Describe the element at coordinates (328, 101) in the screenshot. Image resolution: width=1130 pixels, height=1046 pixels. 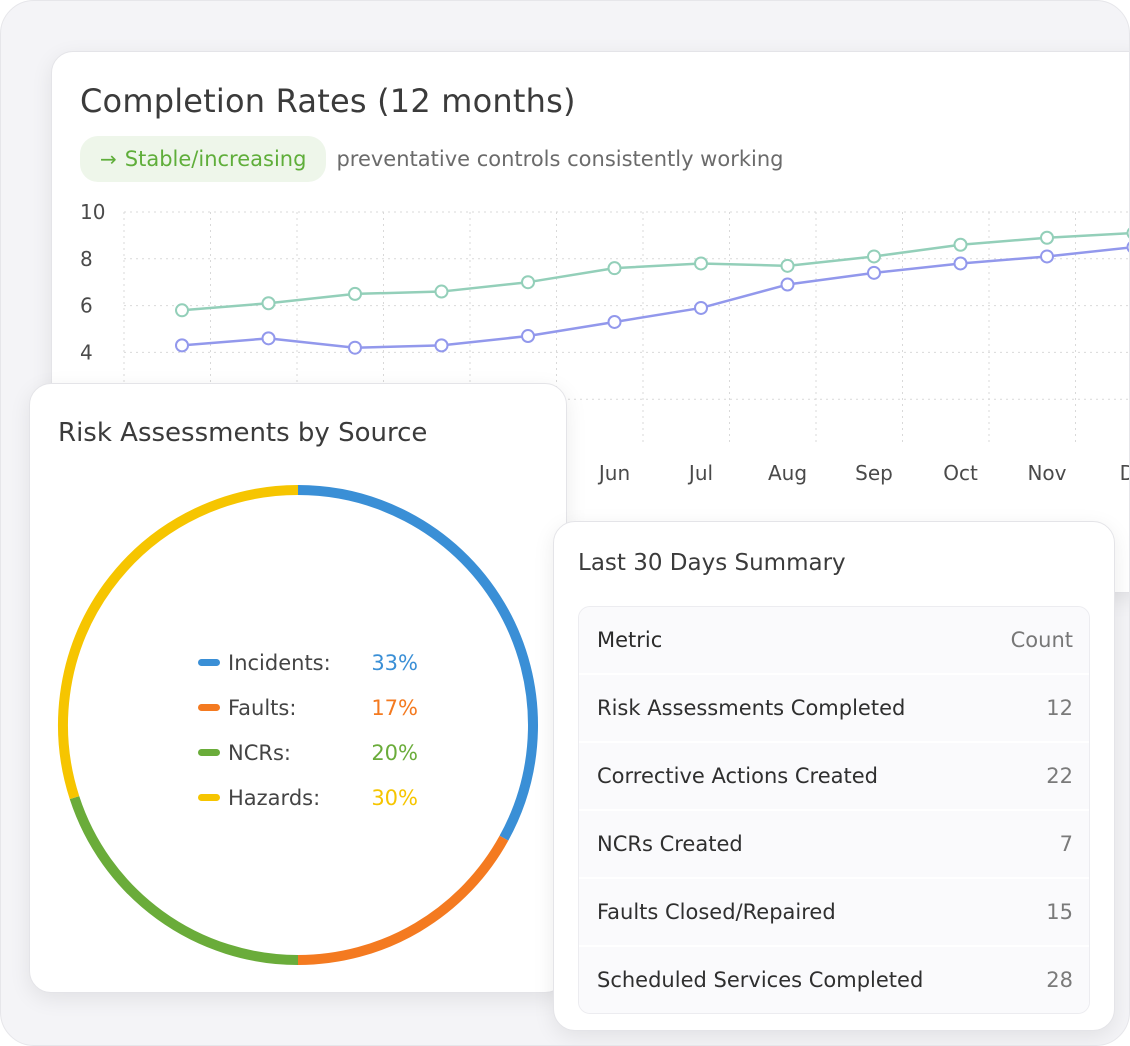
I see `completion-rates-title: Completion Rates (12 months)` at that location.